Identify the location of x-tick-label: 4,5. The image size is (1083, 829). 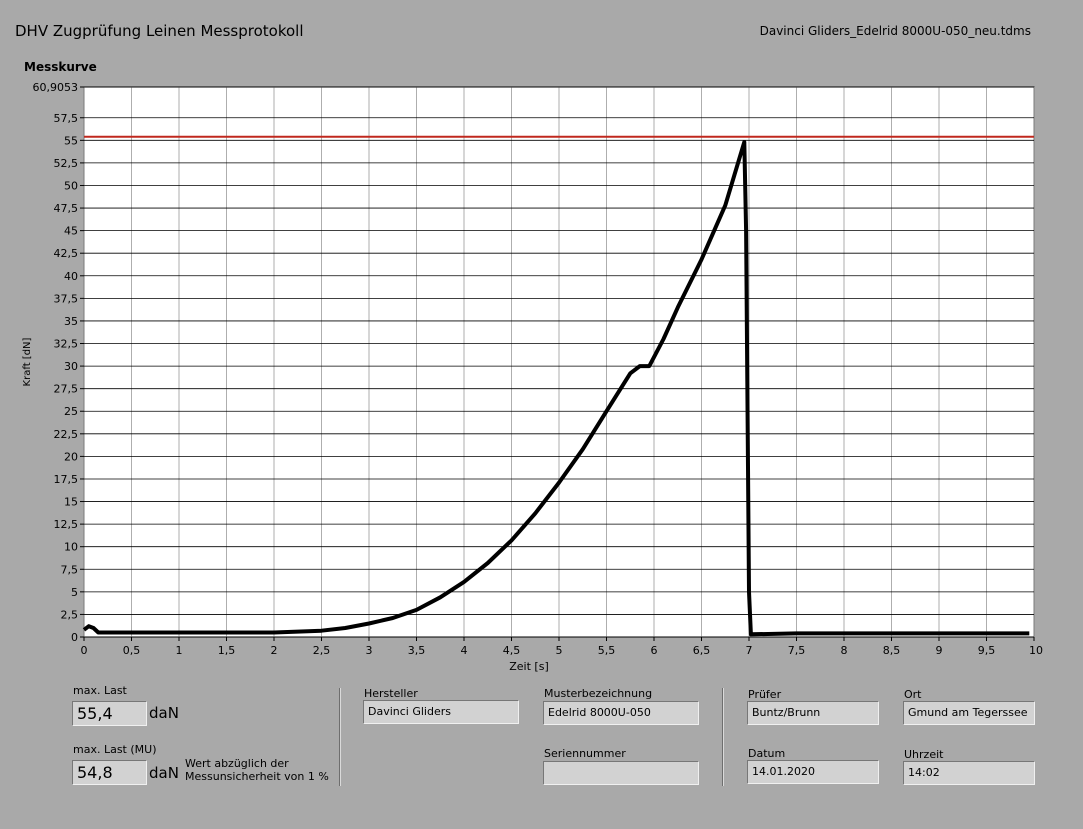
(512, 650).